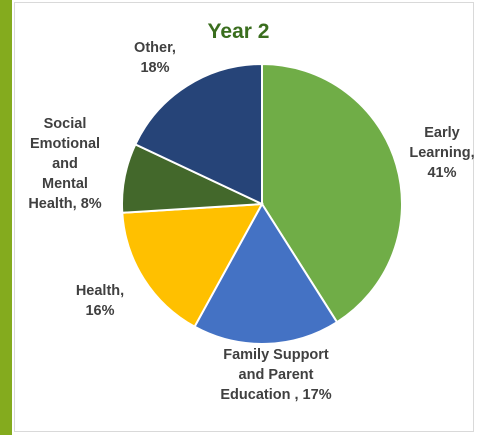  Describe the element at coordinates (238, 31) in the screenshot. I see `chart-title: Year 2` at that location.